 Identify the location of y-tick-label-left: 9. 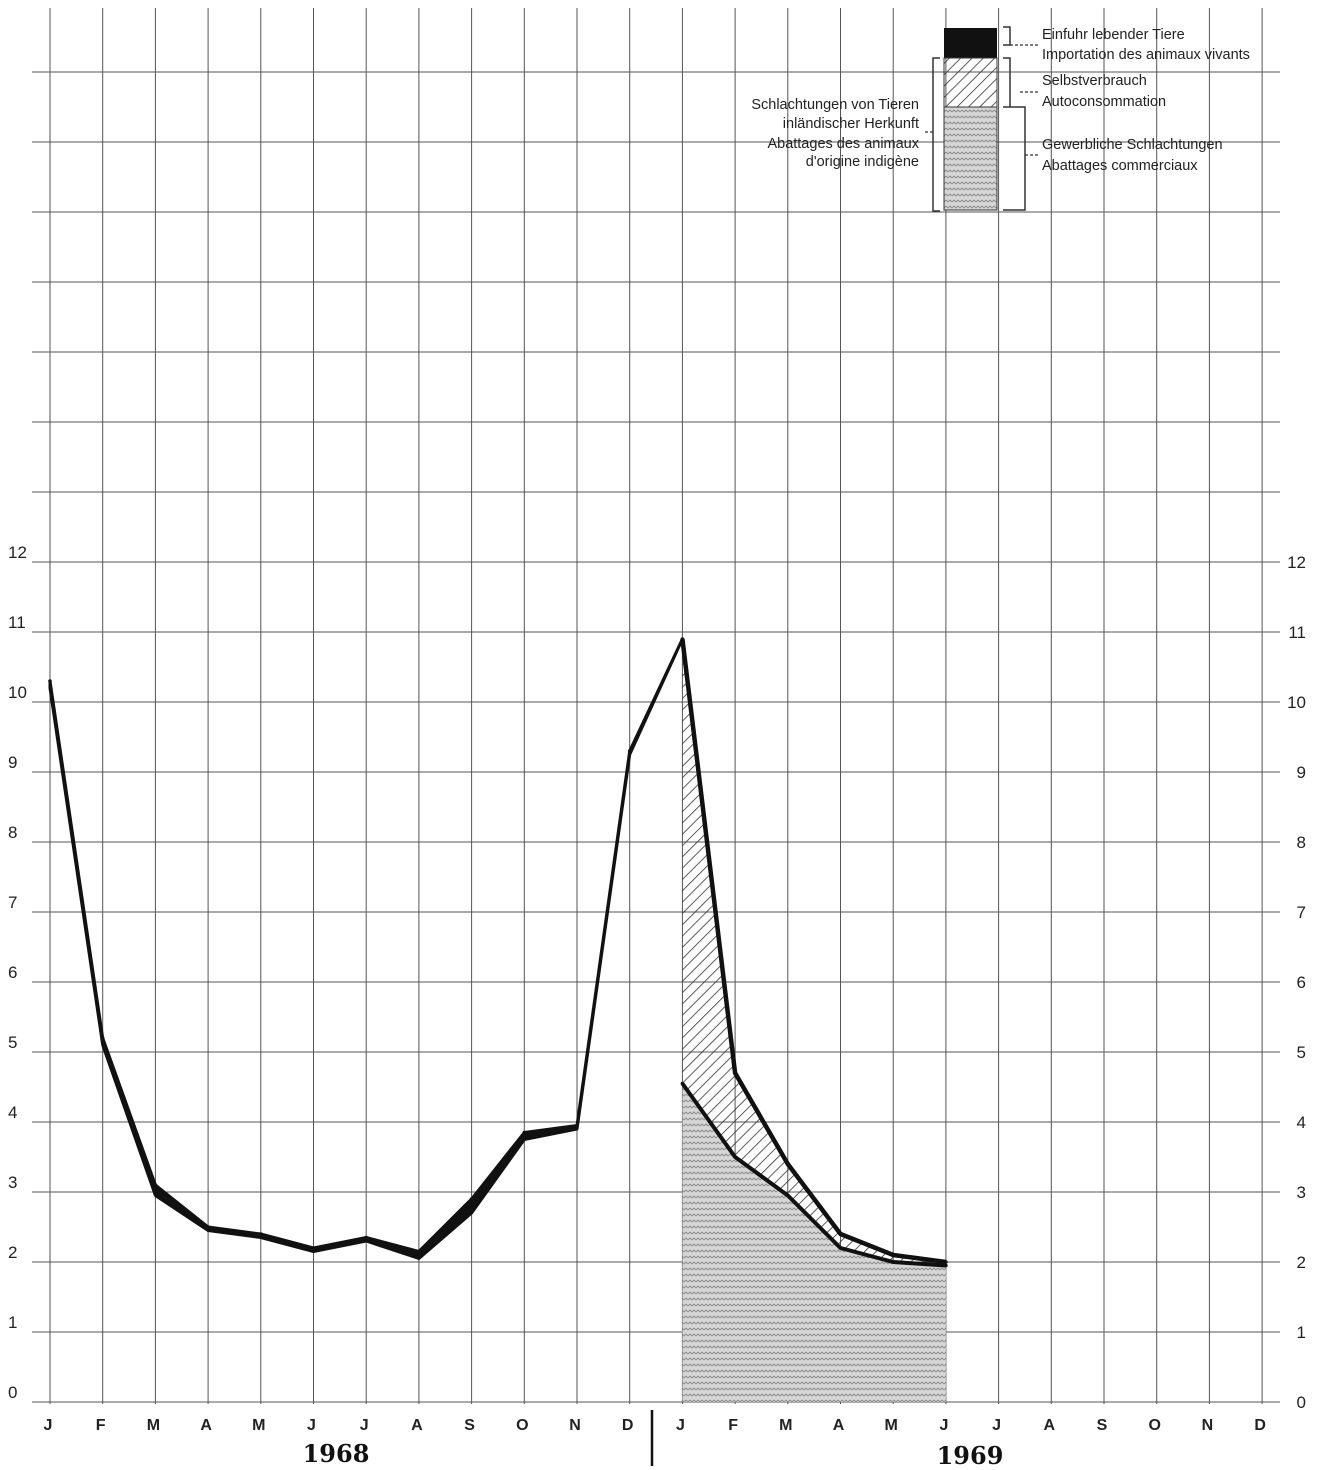
(12, 762).